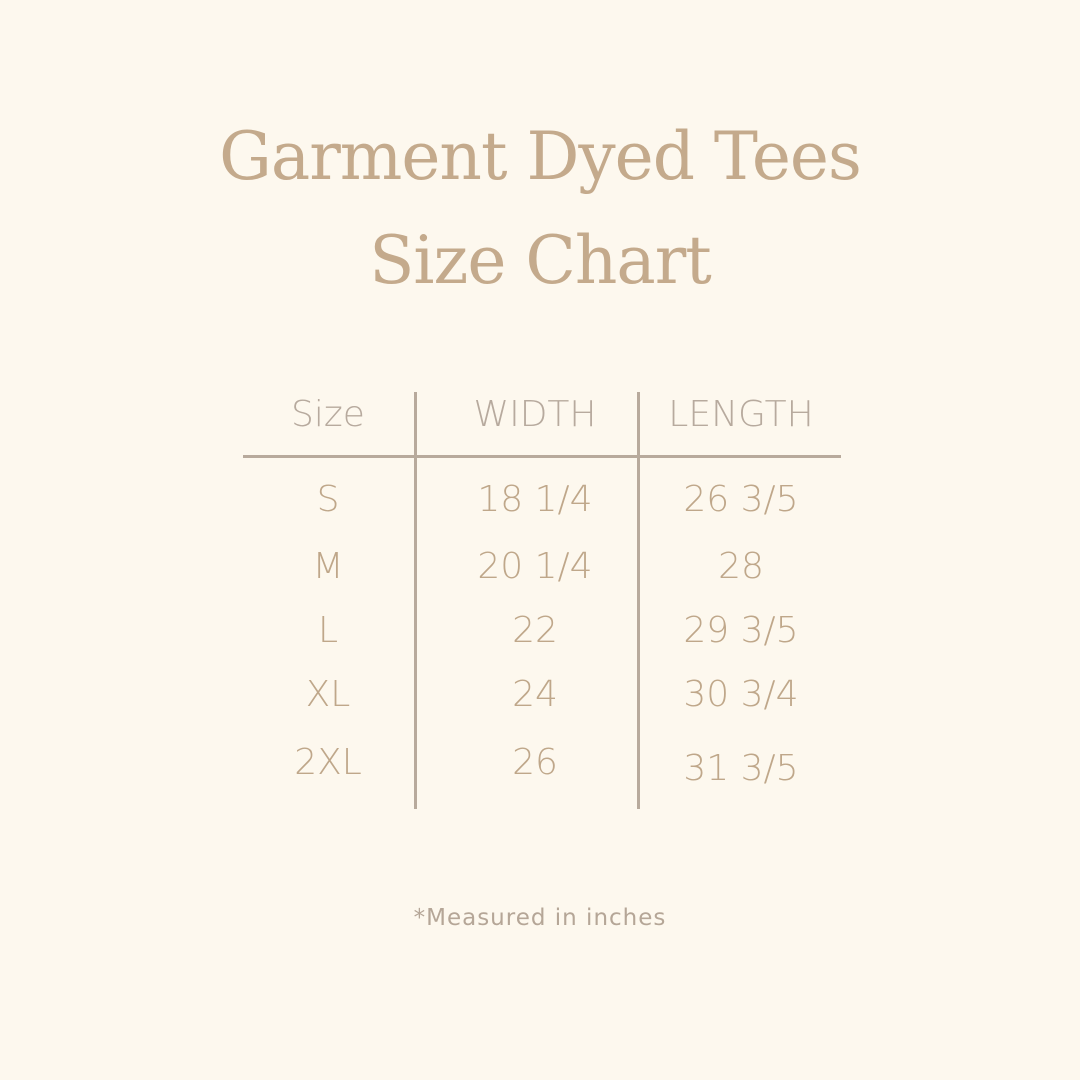 This screenshot has height=1080, width=1080. Describe the element at coordinates (741, 414) in the screenshot. I see `header-length: LENGTH` at that location.